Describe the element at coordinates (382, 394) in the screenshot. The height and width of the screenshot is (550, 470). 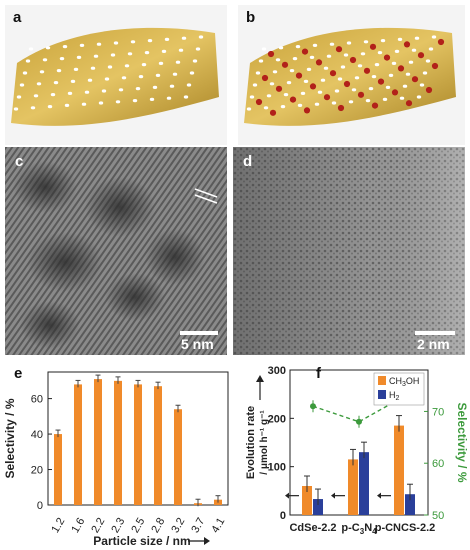
I see `legend-swatch` at that location.